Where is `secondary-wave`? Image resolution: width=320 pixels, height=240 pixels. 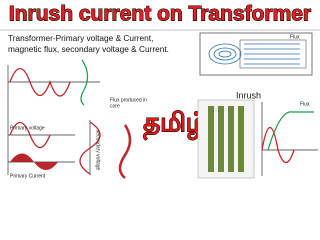 secondary-wave is located at coordinates (90, 148).